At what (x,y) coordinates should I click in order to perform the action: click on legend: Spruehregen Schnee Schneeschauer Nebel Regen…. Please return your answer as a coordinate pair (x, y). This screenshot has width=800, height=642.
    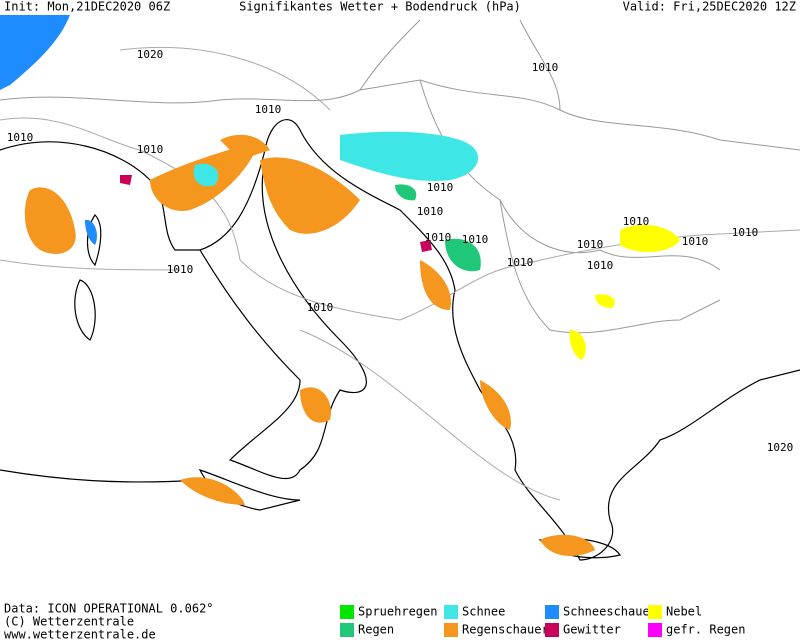
    Looking at the image, I should click on (542, 621).